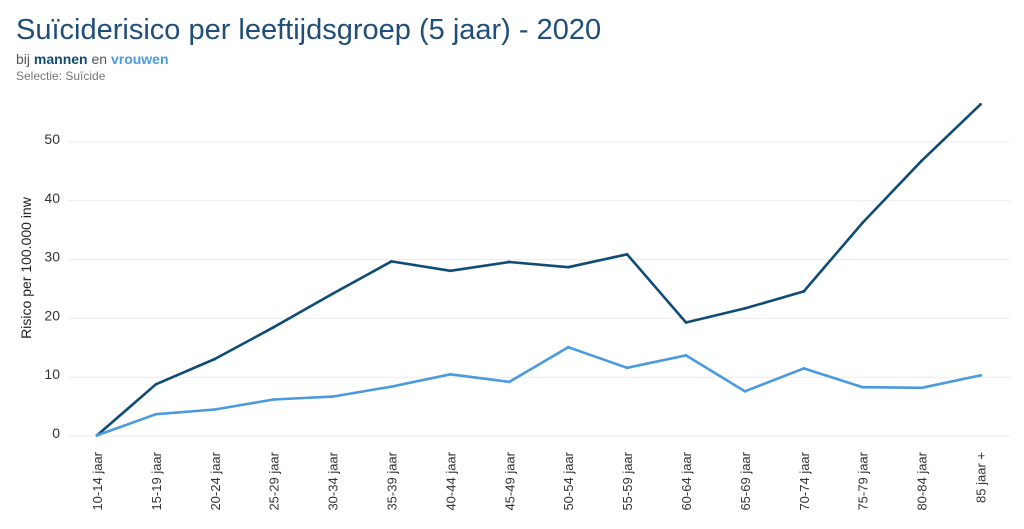 The image size is (1024, 529). Describe the element at coordinates (52, 139) in the screenshot. I see `y-tick-label: 50` at that location.